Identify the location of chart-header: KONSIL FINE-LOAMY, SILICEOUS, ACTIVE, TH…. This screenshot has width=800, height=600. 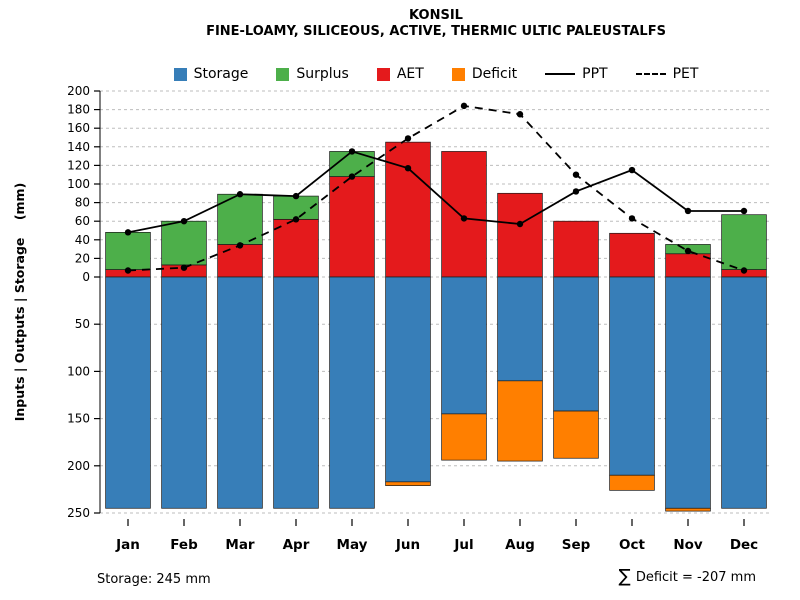
(436, 24).